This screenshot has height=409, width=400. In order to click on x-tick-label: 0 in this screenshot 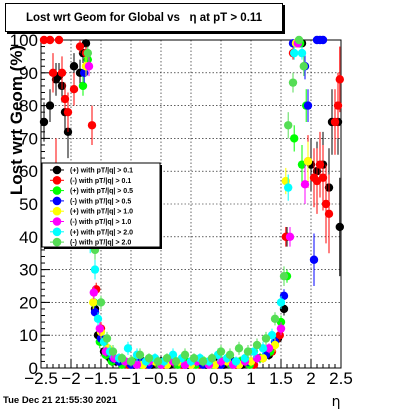, I will do `click(190, 378)`.